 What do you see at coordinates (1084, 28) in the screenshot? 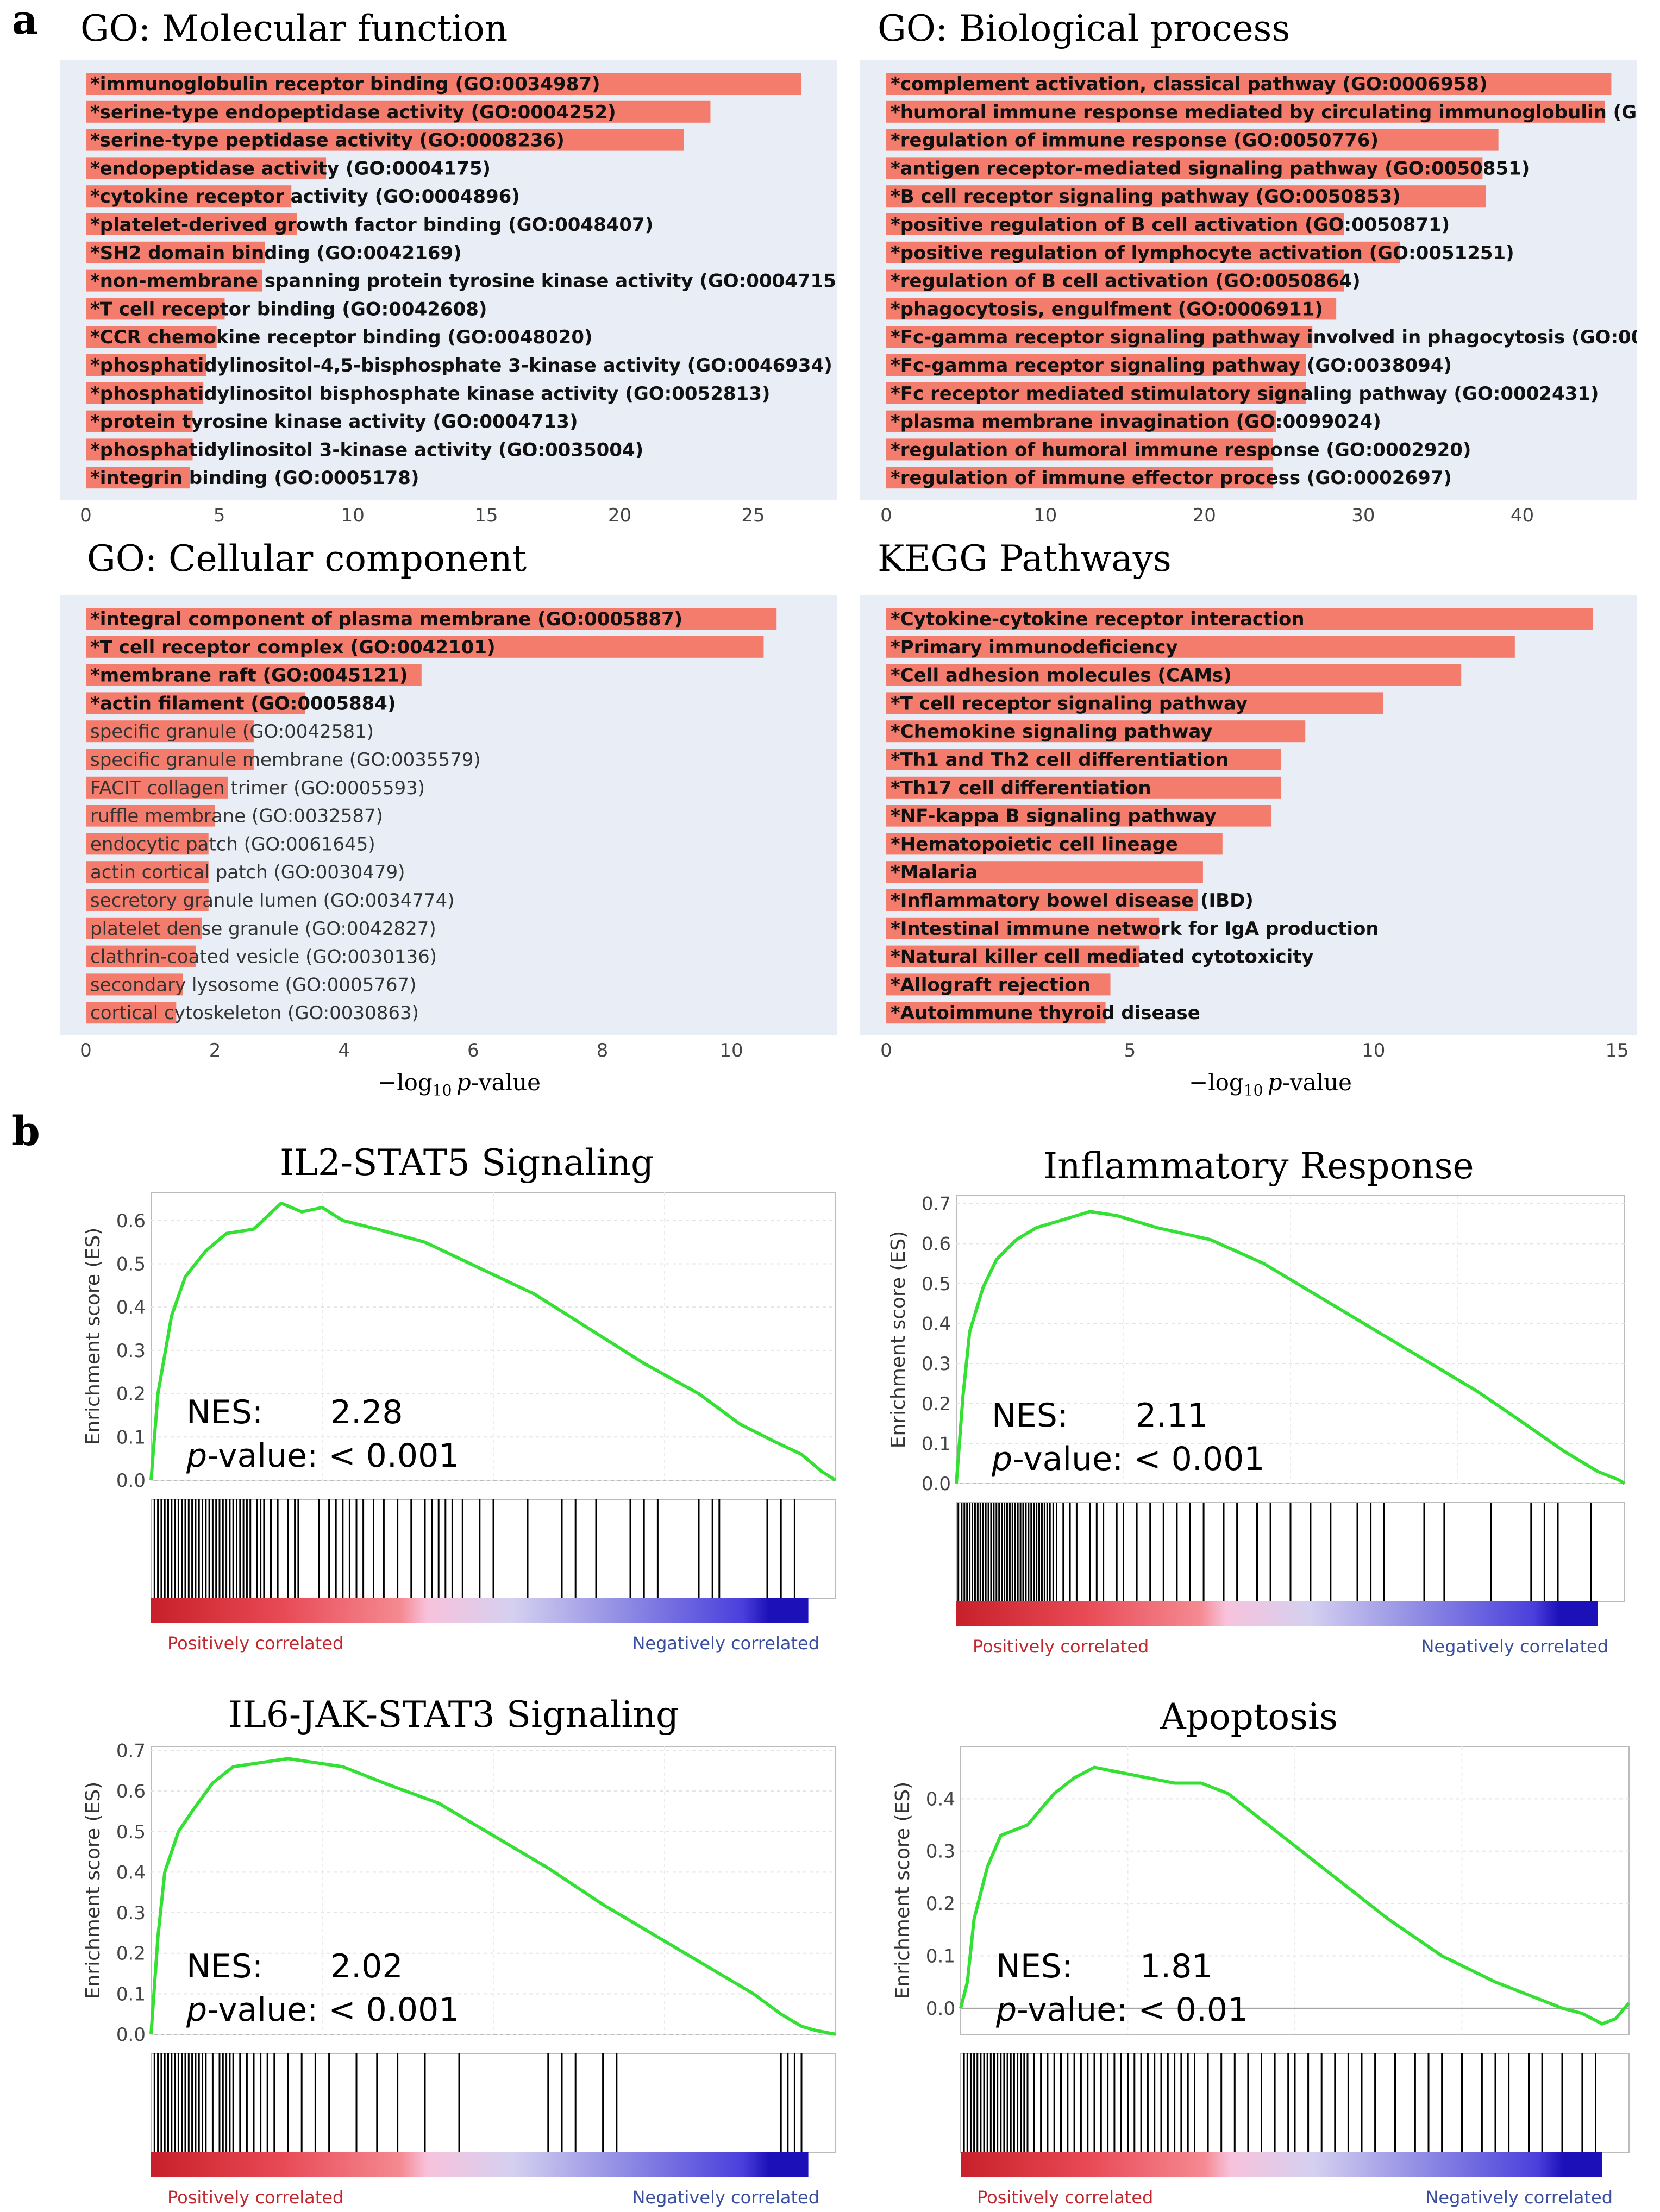
I see `bar-chart-1-title: GO: Biological process` at bounding box center [1084, 28].